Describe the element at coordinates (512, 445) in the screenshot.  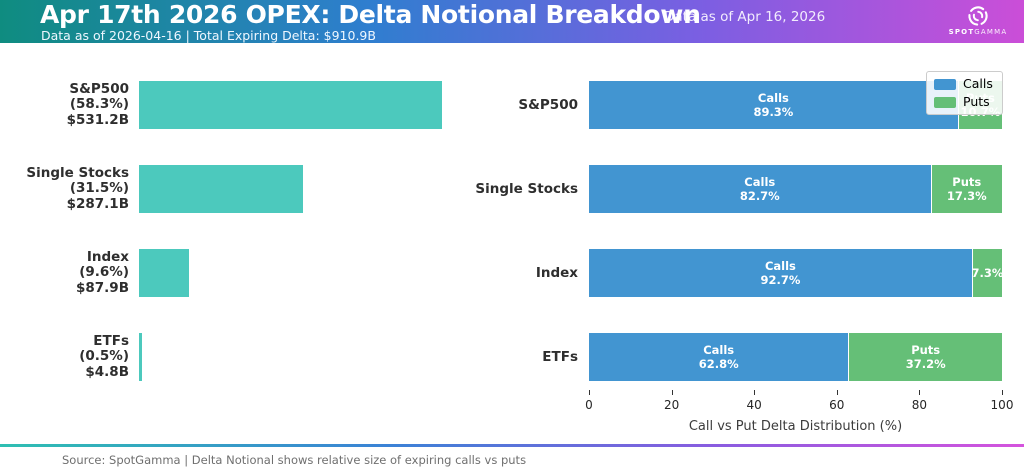
I see `footer-gradient-divider` at that location.